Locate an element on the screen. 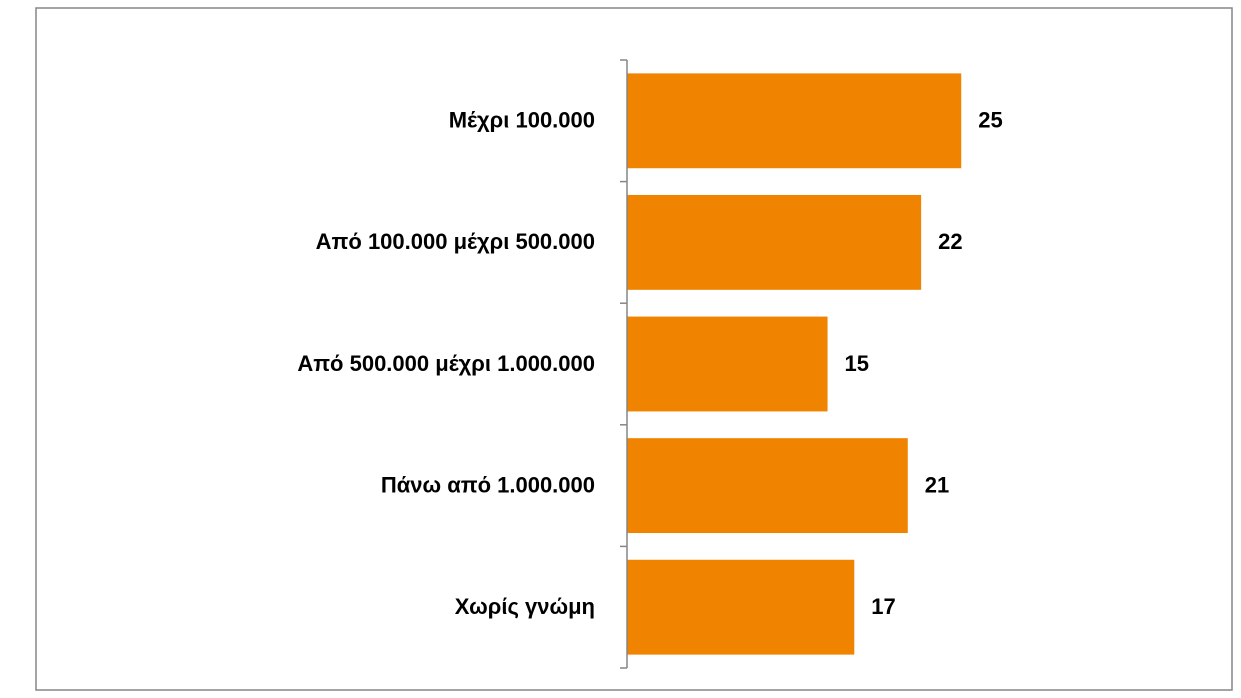 Image resolution: width=1241 pixels, height=698 pixels. category-label: Χωρίς γνώμη is located at coordinates (525, 606).